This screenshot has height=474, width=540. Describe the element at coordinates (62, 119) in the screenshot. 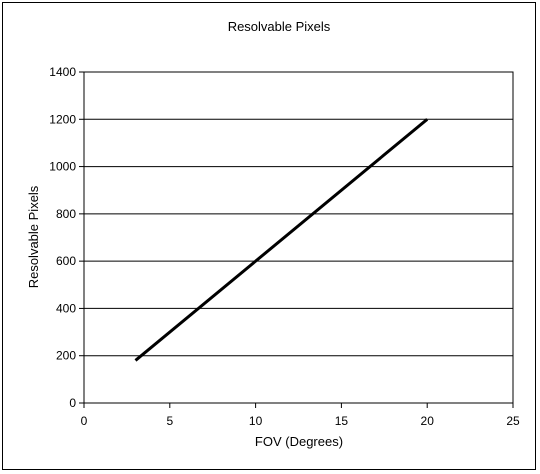

I see `y-tick-label: 1200` at that location.